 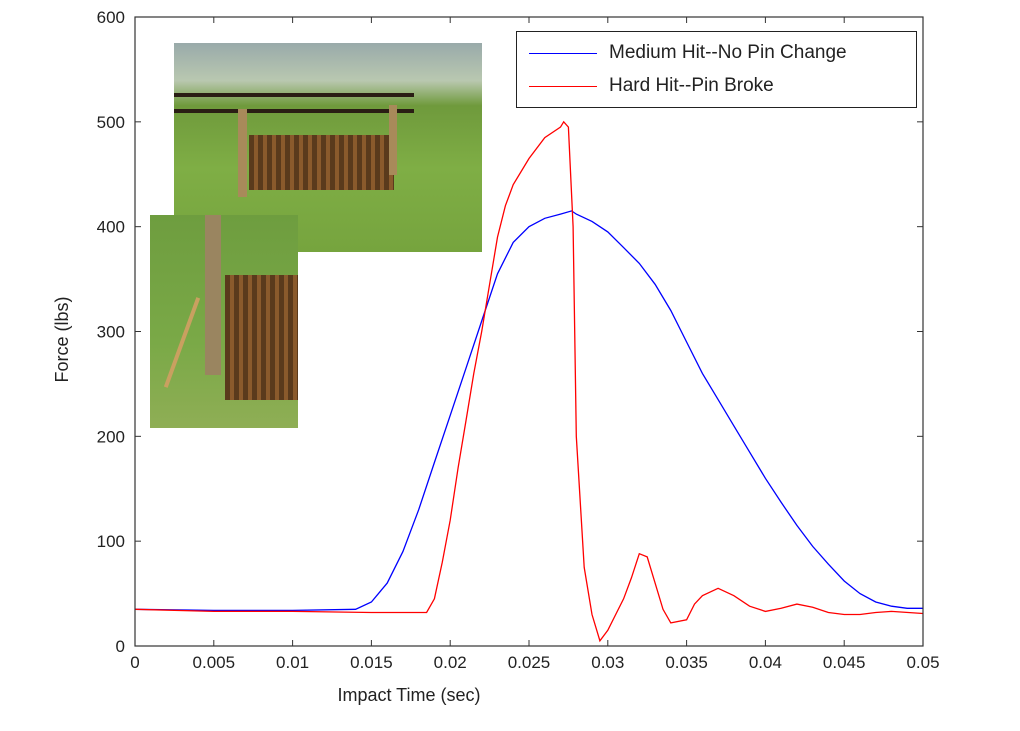 What do you see at coordinates (686, 662) in the screenshot?
I see `x-tick-label: 0.035` at bounding box center [686, 662].